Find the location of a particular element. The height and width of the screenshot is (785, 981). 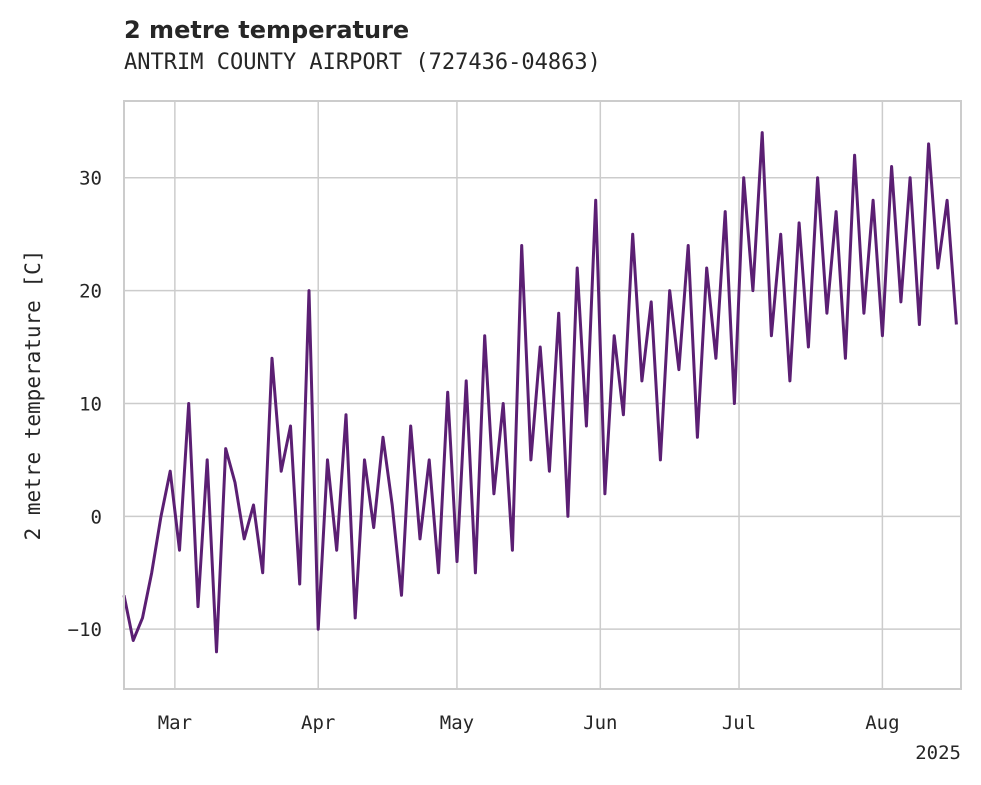

x-tick-label: Jun is located at coordinates (600, 723).